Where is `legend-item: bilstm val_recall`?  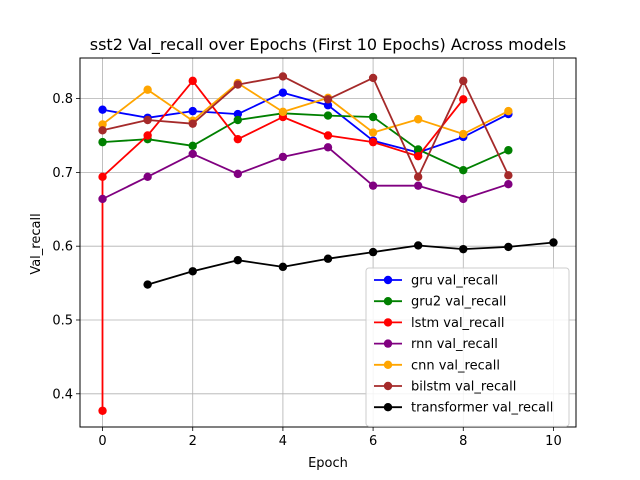
legend-item: bilstm val_recall is located at coordinates (445, 387).